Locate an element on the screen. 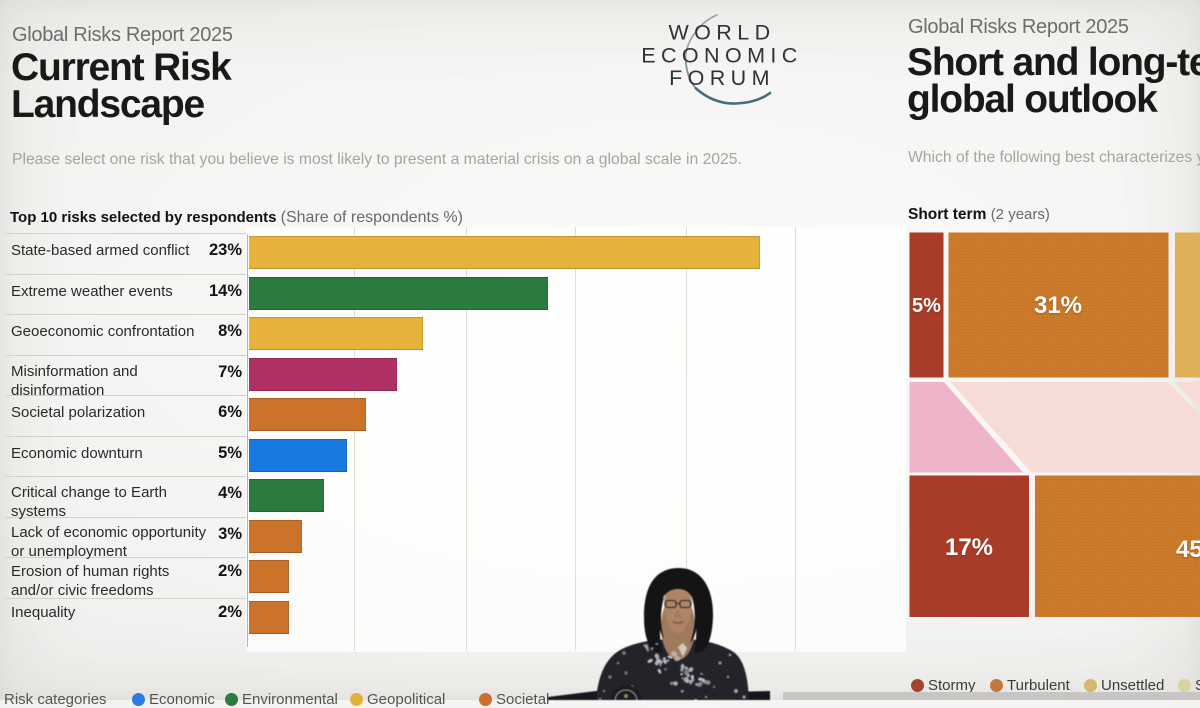 The image size is (1200, 708). svg-text: ECONOMIC is located at coordinates (721, 56).